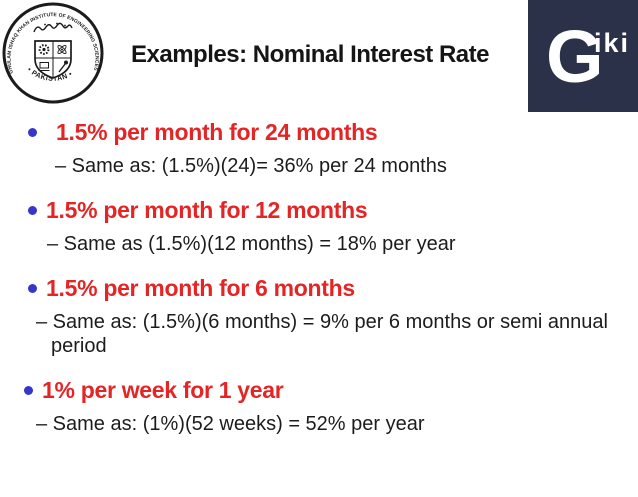 The image size is (638, 497). Describe the element at coordinates (310, 54) in the screenshot. I see `page-title: Examples: Nominal Interest Rate` at that location.